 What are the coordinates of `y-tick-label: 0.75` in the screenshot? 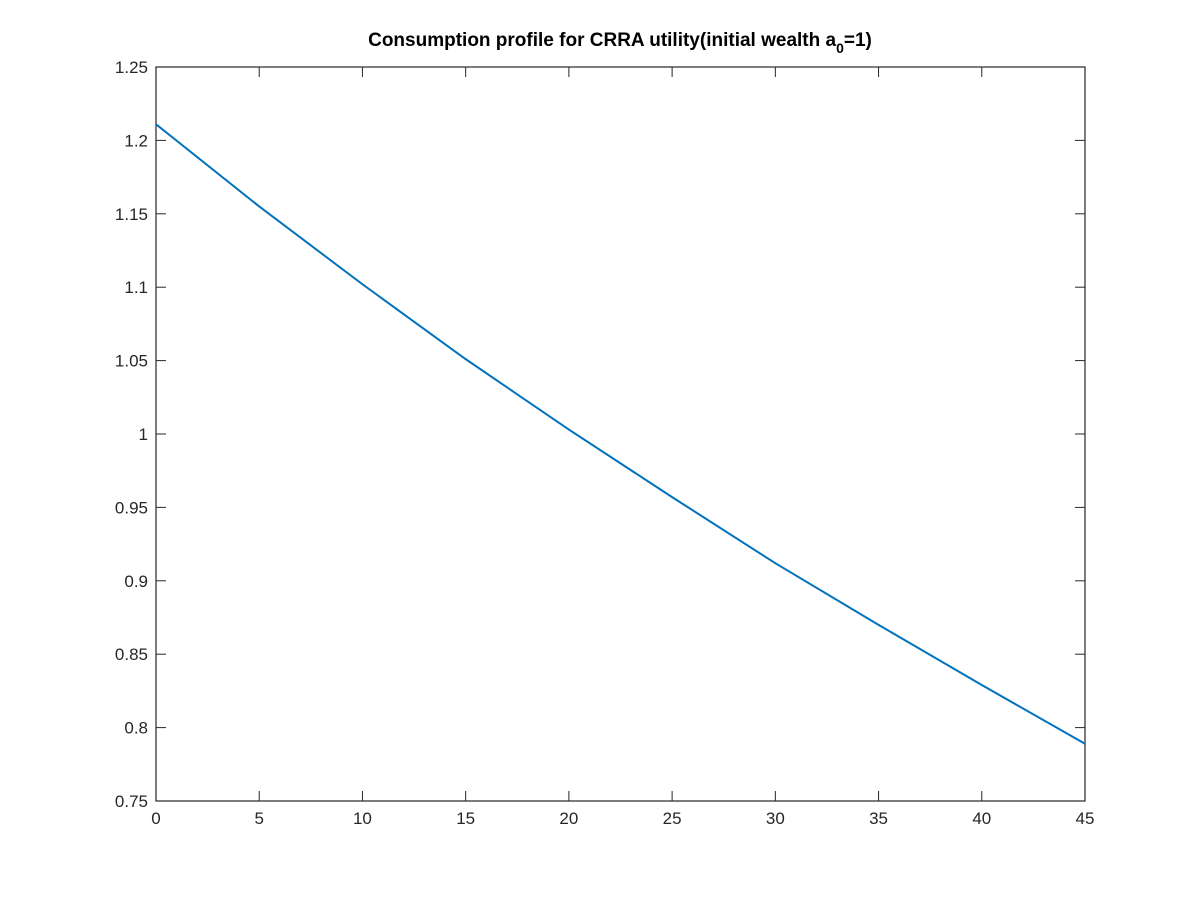 It's located at (131, 801).